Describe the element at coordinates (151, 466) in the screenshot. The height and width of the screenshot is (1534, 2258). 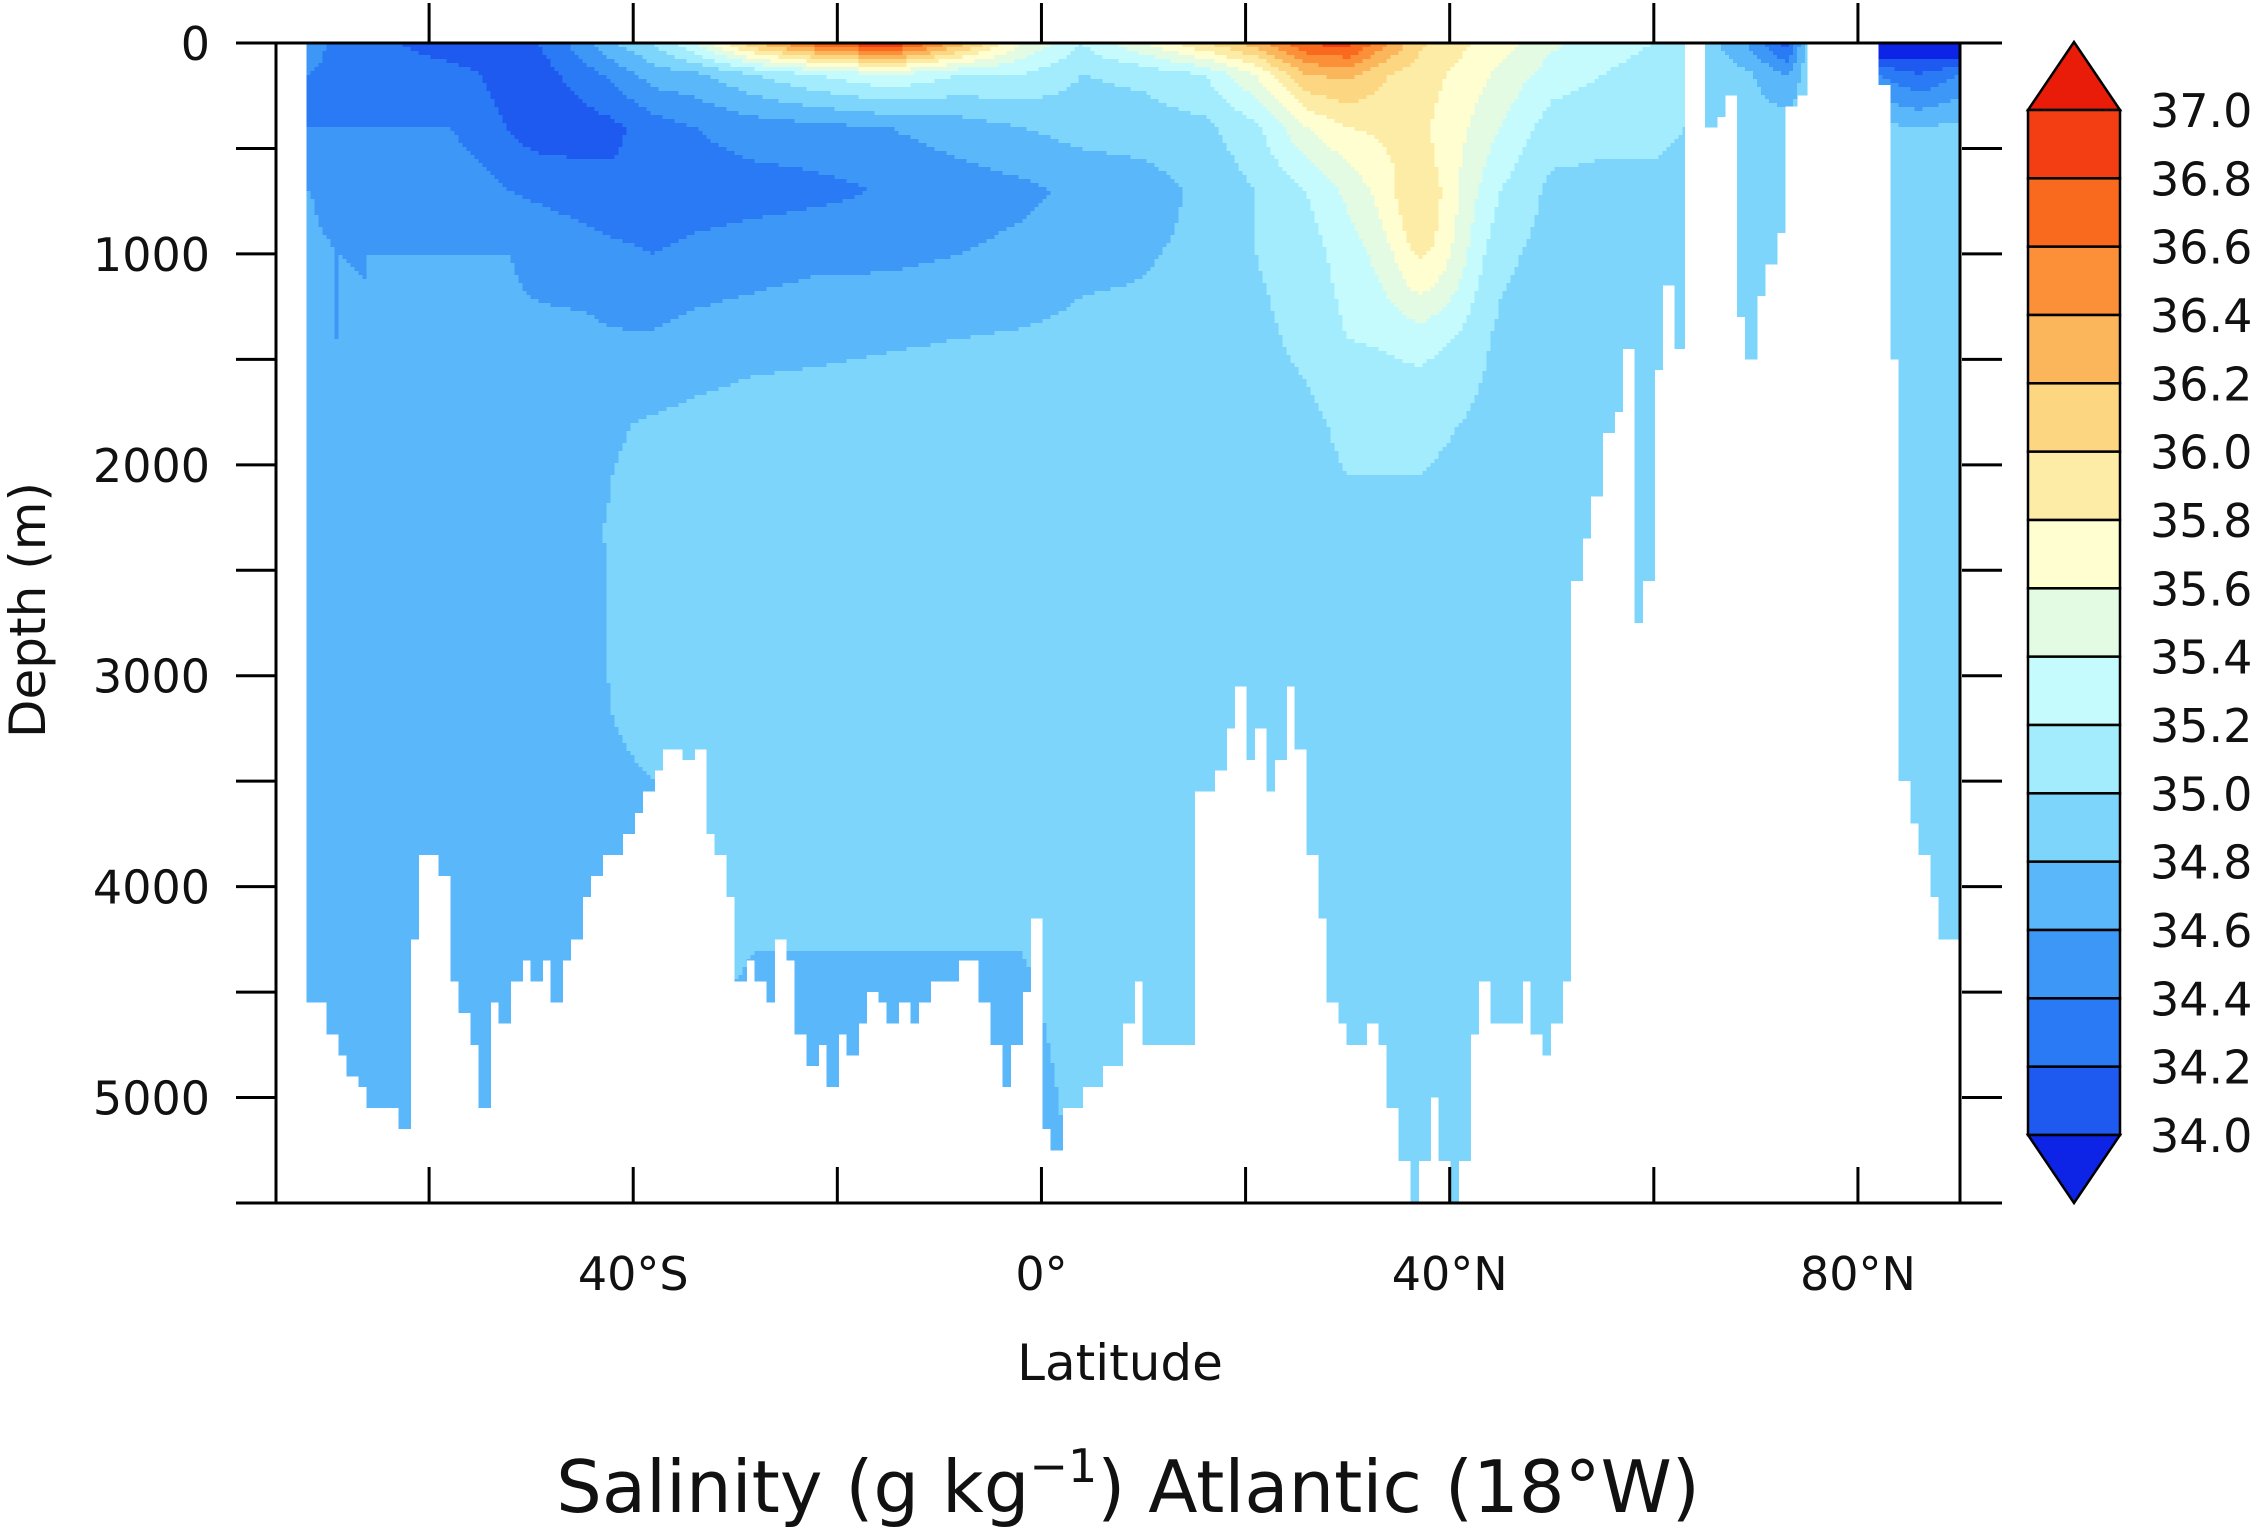
I see `y-tick-label: 2000` at that location.